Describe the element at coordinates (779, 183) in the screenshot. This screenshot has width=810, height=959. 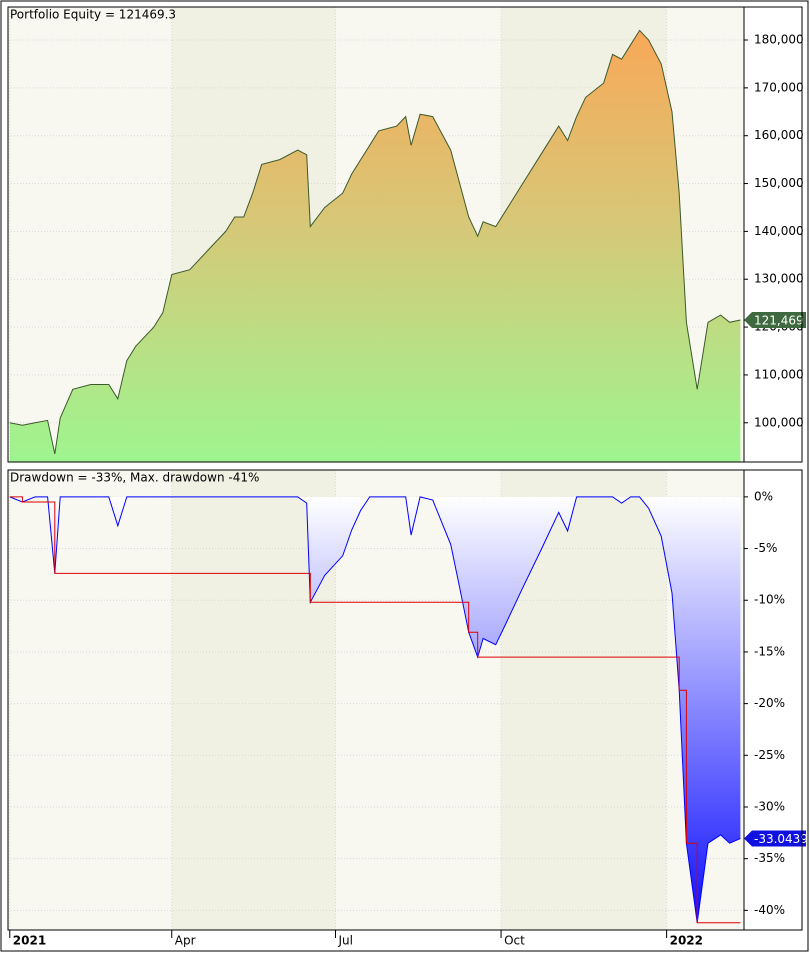
I see `y-tick-label: 150,000` at that location.